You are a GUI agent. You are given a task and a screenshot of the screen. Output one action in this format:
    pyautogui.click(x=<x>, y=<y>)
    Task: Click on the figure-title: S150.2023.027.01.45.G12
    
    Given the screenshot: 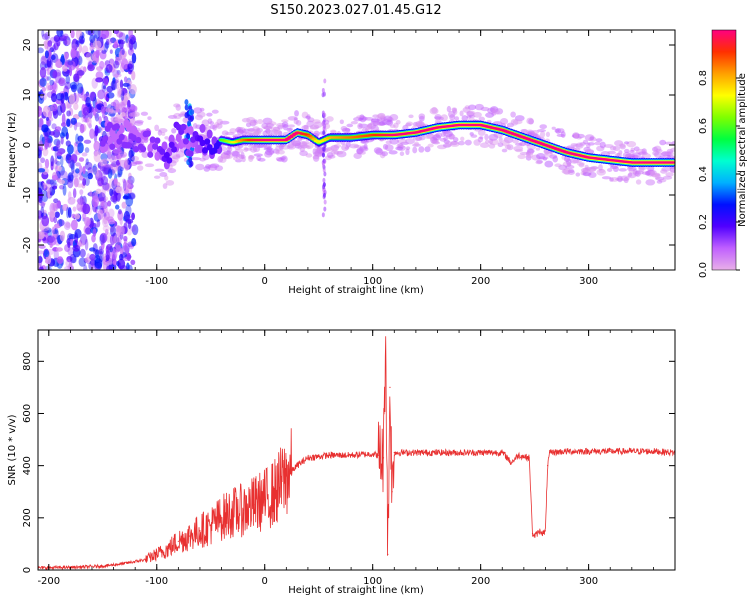 What is the action you would take?
    pyautogui.click(x=355, y=10)
    